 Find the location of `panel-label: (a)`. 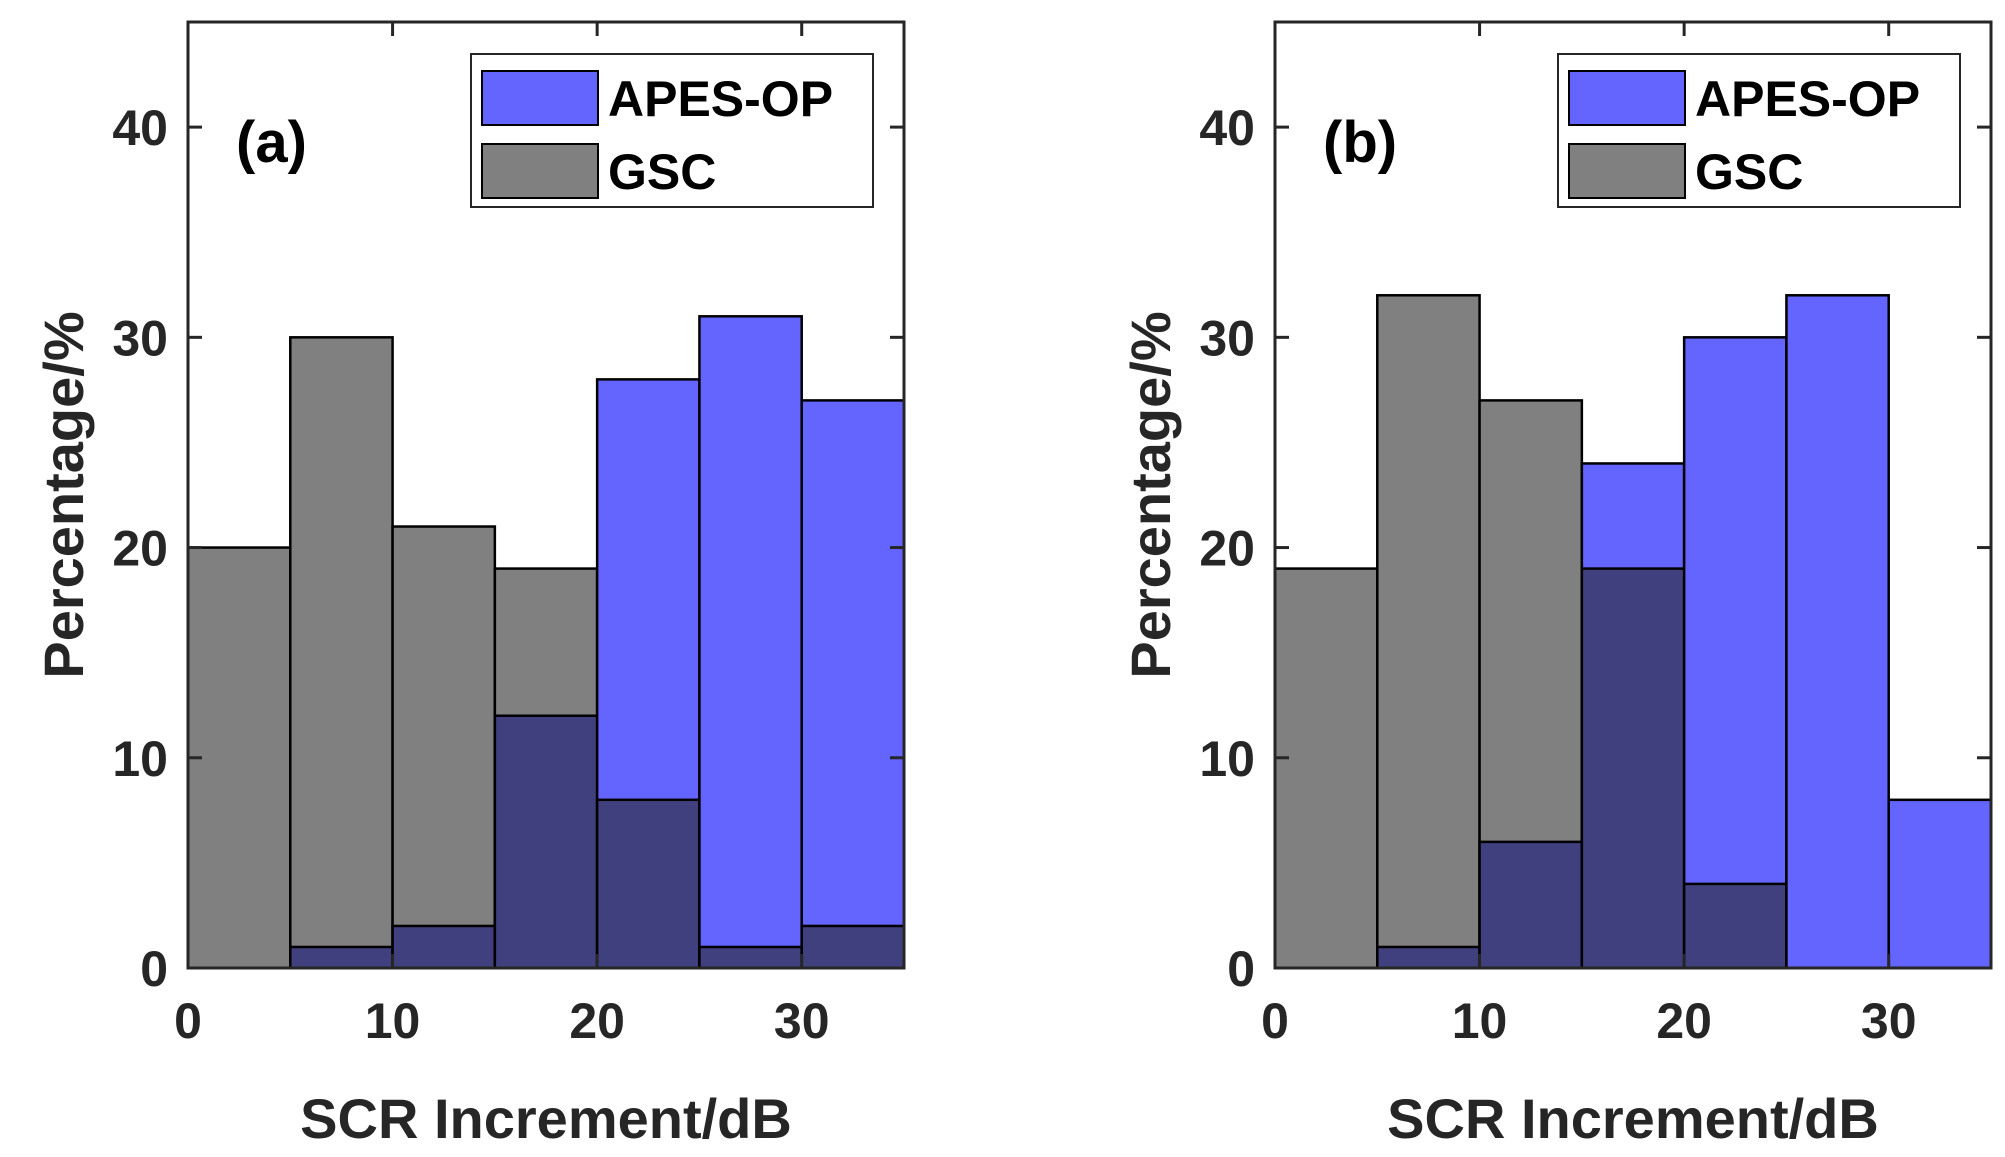

panel-label: (a) is located at coordinates (271, 142).